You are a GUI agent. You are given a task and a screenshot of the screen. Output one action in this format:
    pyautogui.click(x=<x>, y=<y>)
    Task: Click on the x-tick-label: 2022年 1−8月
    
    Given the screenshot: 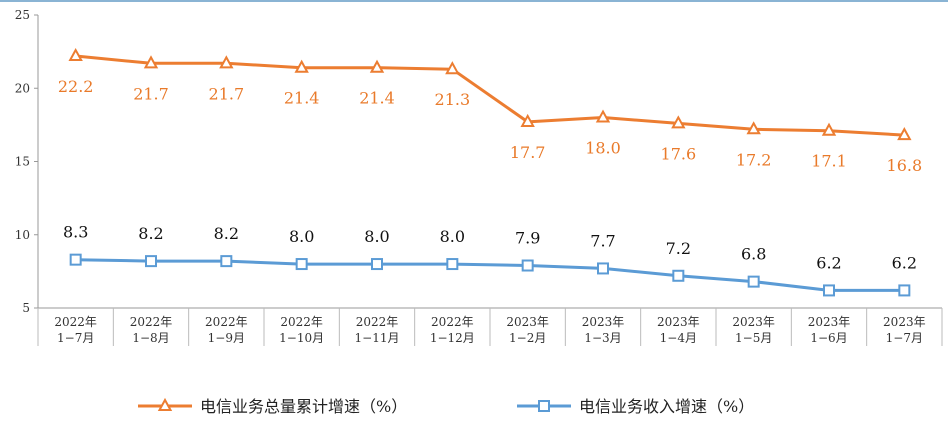 What is the action you would take?
    pyautogui.click(x=151, y=330)
    